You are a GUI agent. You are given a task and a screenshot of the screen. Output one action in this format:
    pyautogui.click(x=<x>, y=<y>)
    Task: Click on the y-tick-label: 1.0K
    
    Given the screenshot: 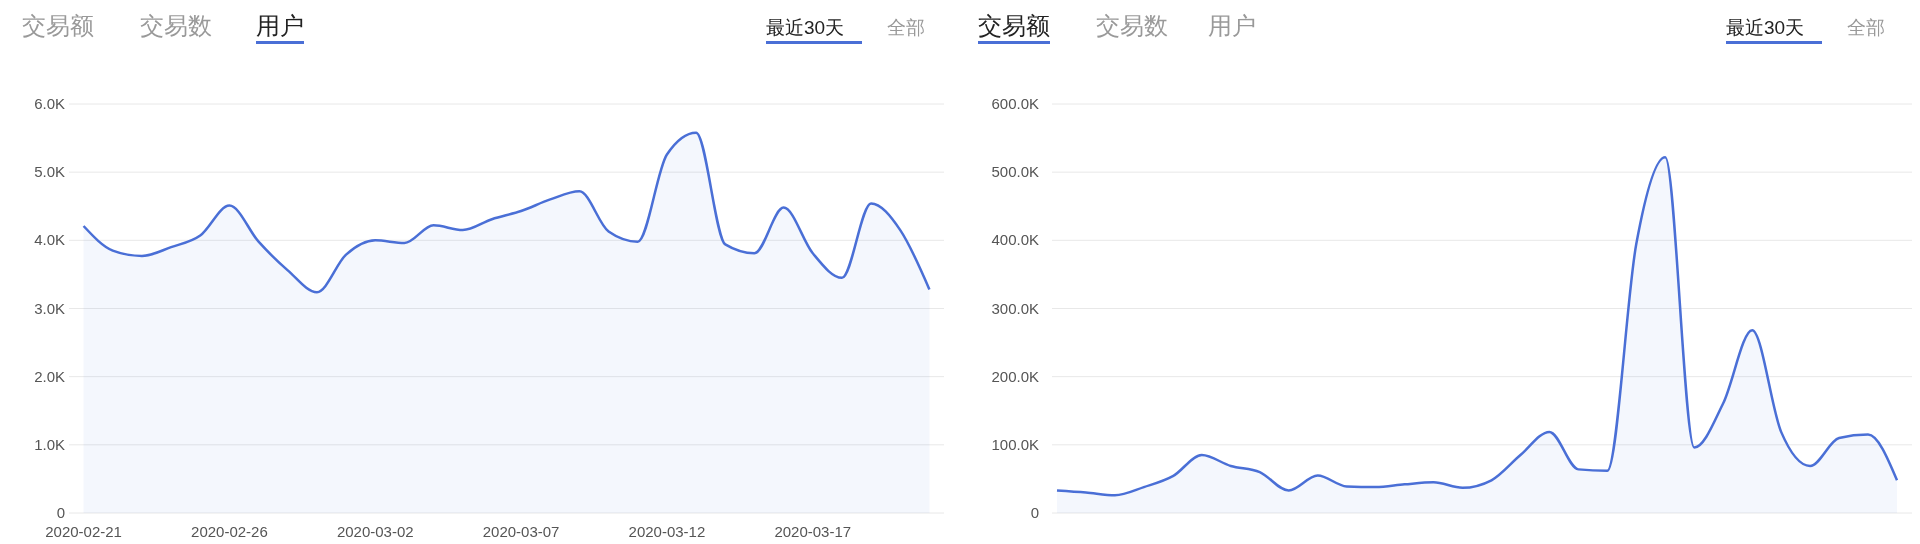 What is the action you would take?
    pyautogui.click(x=49, y=444)
    